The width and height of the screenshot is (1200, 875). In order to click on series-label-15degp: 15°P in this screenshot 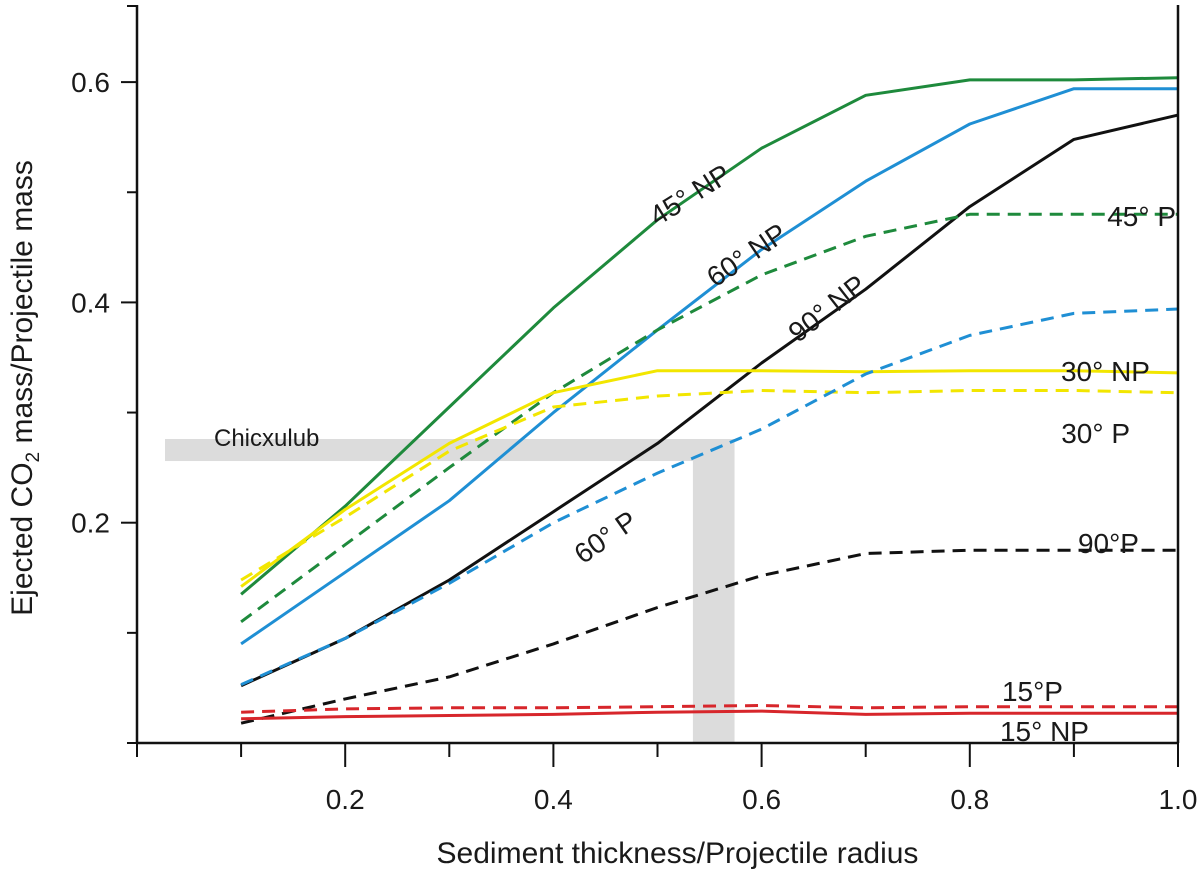, I will do `click(1032, 691)`.